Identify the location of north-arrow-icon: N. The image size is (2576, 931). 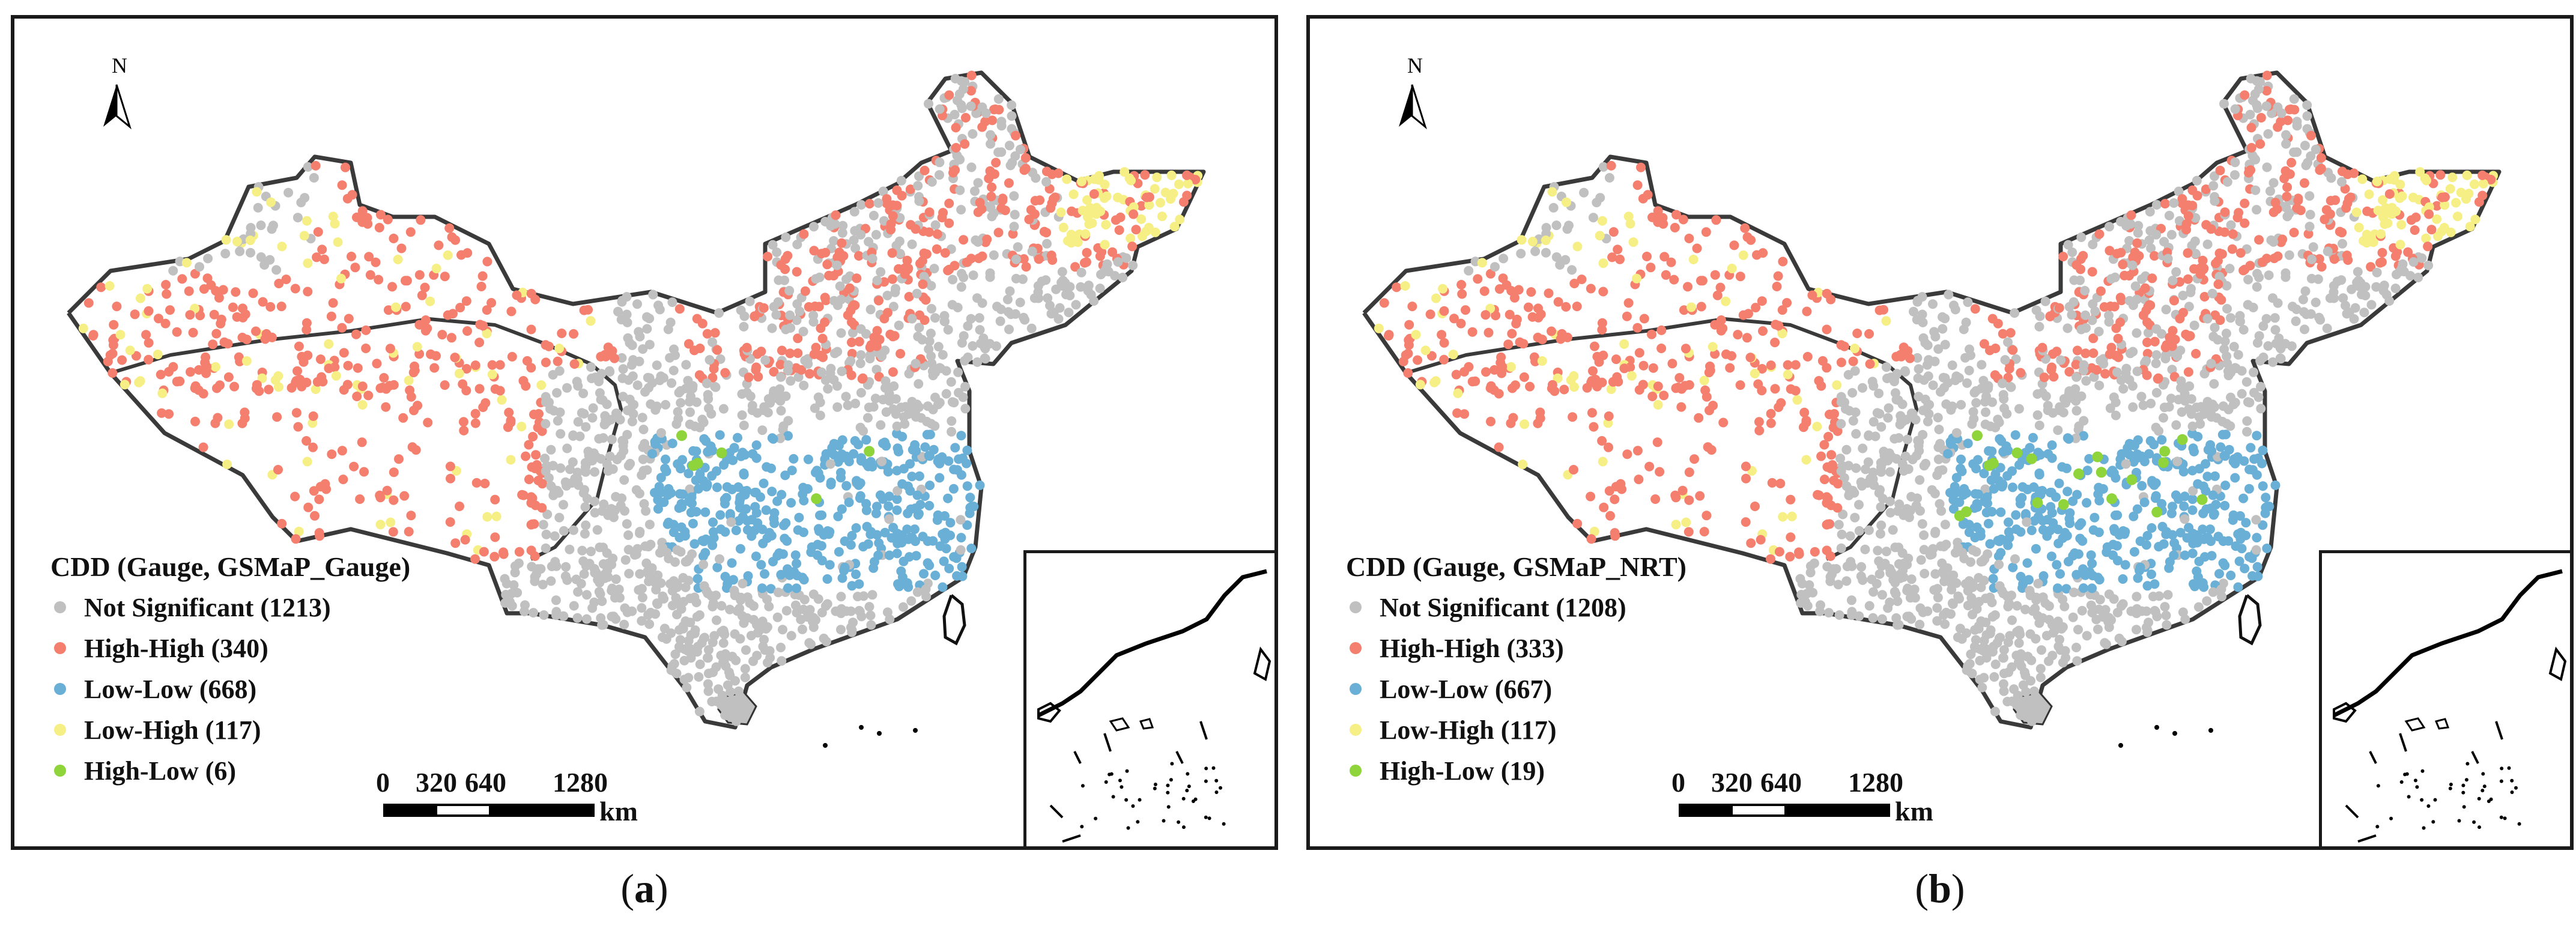
(116, 91).